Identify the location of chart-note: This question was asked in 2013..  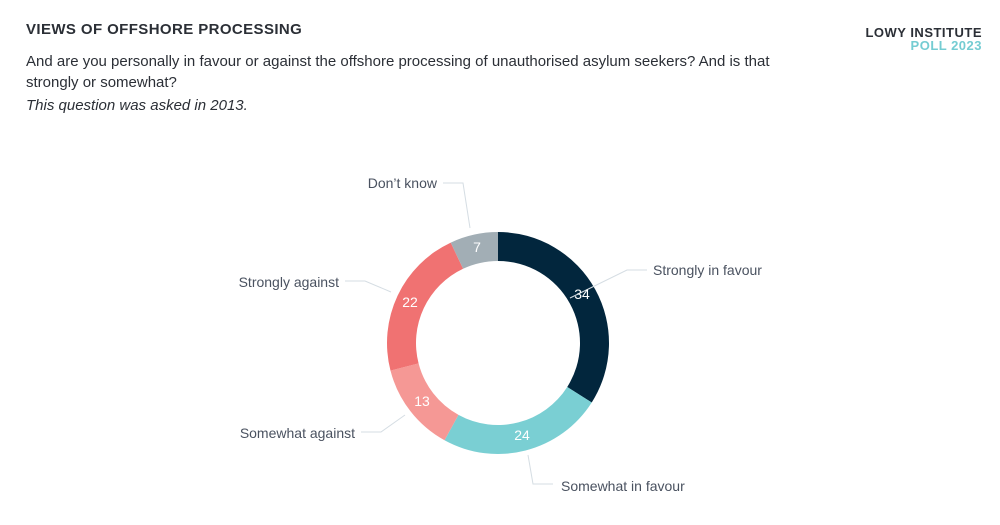
(137, 105).